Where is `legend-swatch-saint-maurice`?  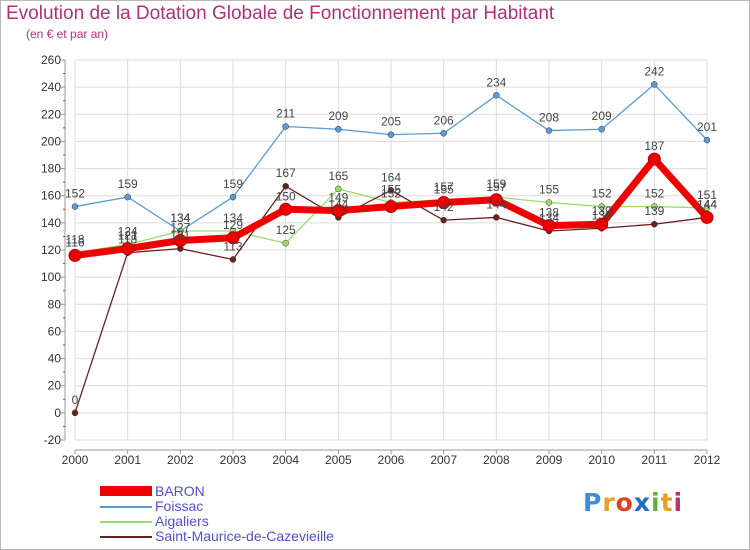
legend-swatch-saint-maurice is located at coordinates (126, 537).